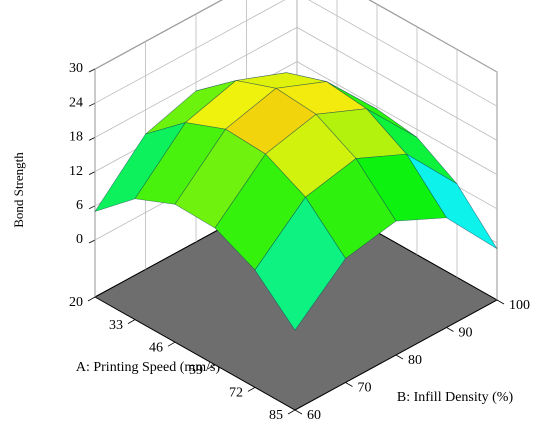 Image resolution: width=550 pixels, height=433 pixels. Describe the element at coordinates (79, 205) in the screenshot. I see `z-tick-label: 6` at that location.